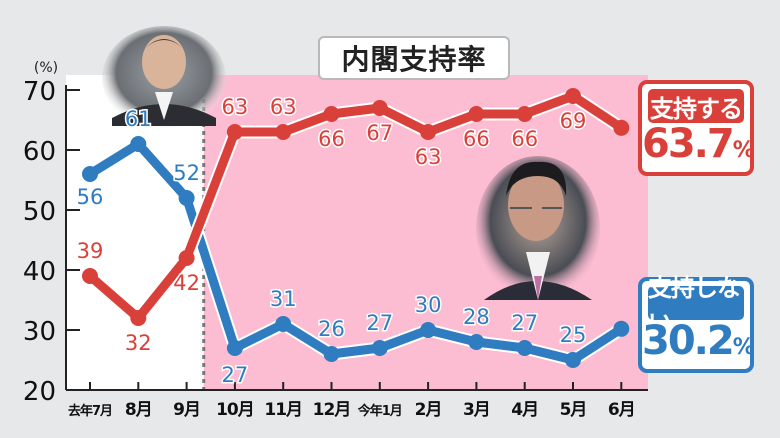 The image size is (780, 438). I want to click on data-label: 56, so click(90, 197).